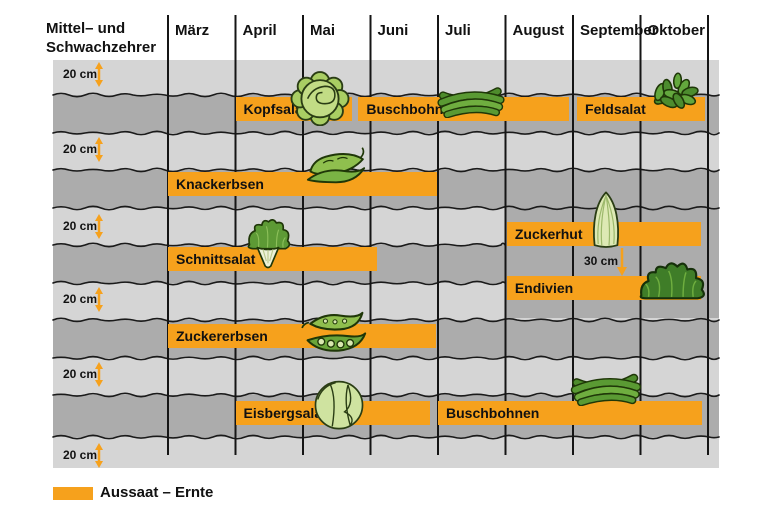 Image resolution: width=768 pixels, height=512 pixels. Describe the element at coordinates (319, 98) in the screenshot. I see `head-lettuce-glyph` at that location.